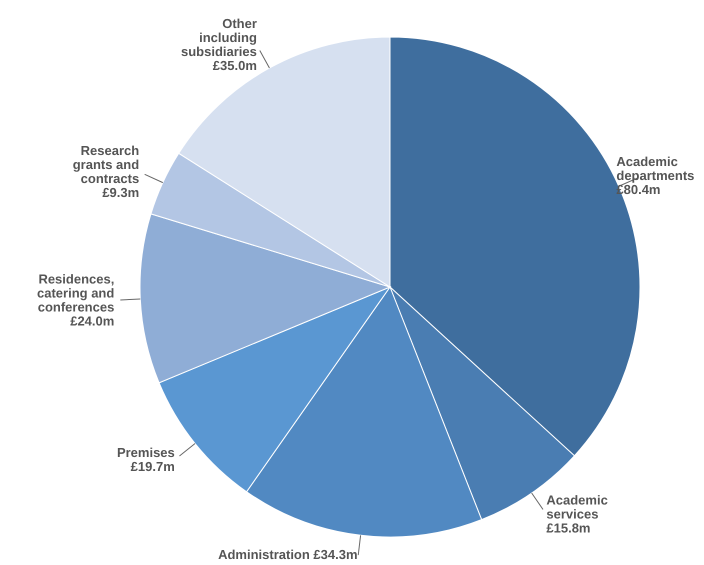 The width and height of the screenshot is (704, 565). What do you see at coordinates (568, 528) in the screenshot?
I see `data-label: £15.8m` at bounding box center [568, 528].